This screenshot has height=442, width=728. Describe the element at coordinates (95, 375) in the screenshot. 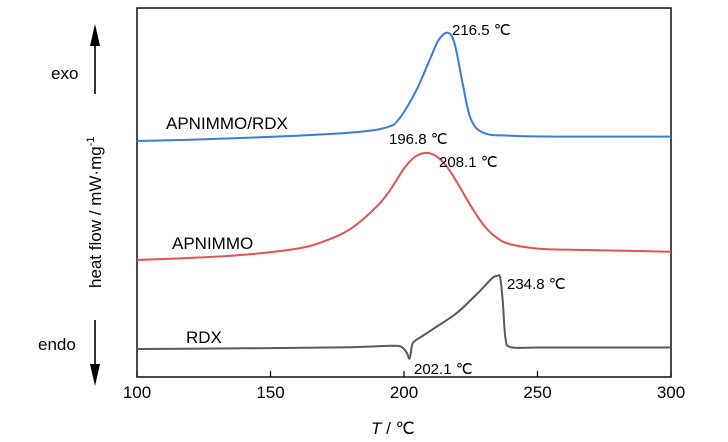

I see `endo-arrow-head` at that location.